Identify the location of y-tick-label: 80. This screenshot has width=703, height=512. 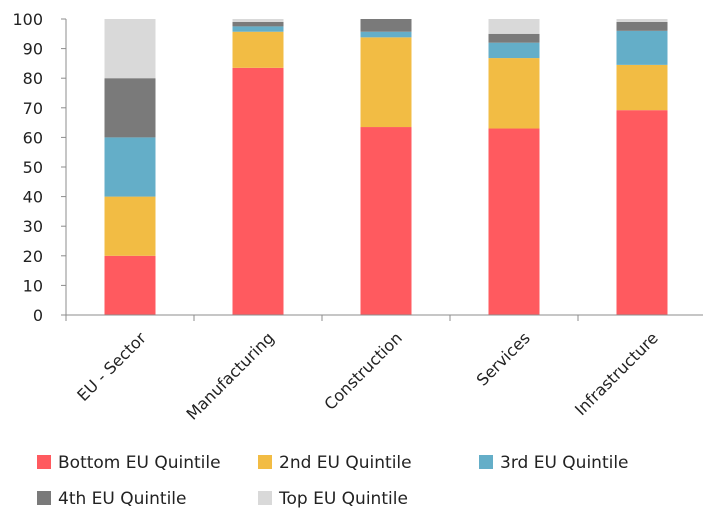
(33, 78).